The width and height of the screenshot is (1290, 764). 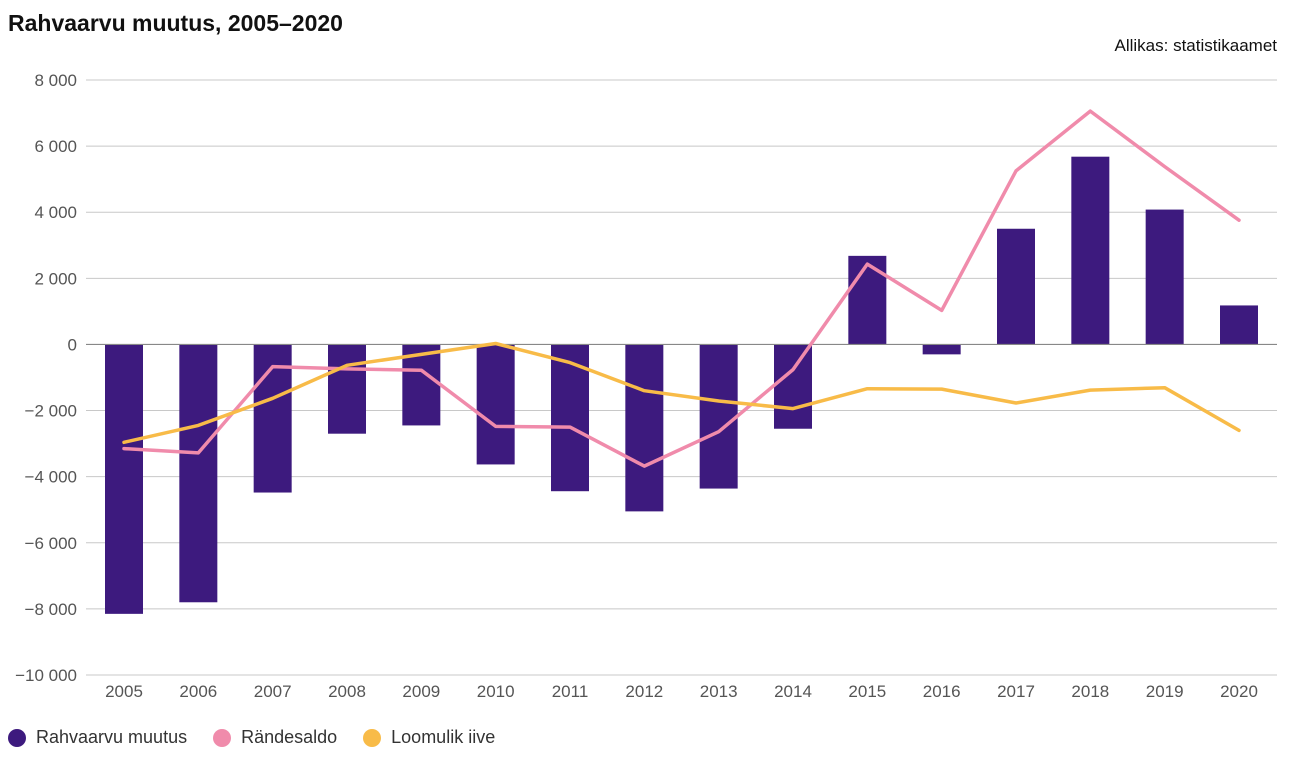 I want to click on y-tick-label: 6 000, so click(x=55, y=146).